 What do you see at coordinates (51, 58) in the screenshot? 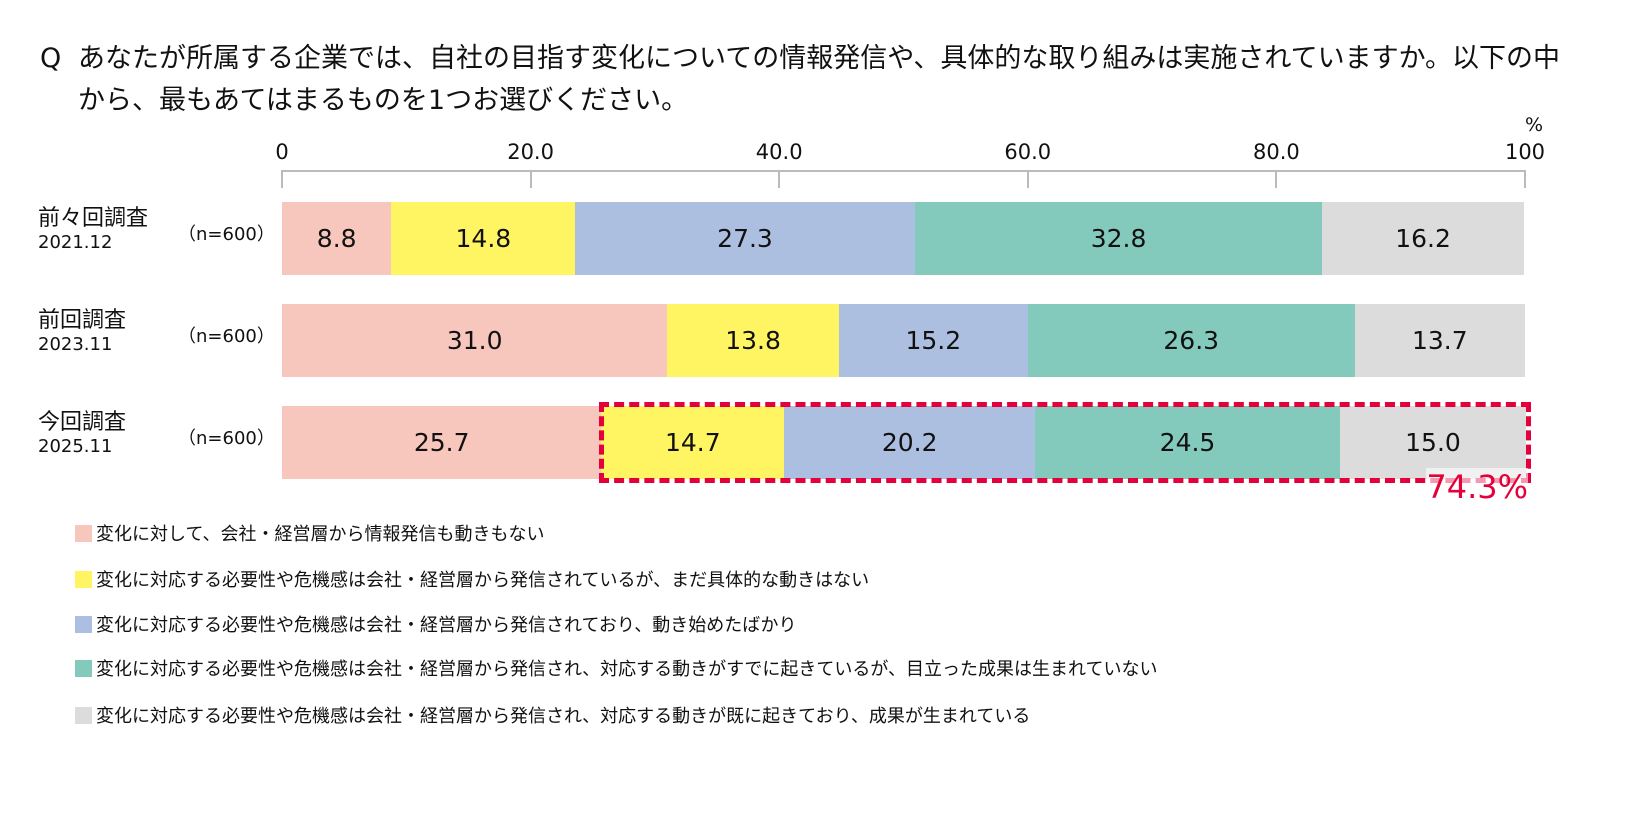
I see `question-mark: Q` at bounding box center [51, 58].